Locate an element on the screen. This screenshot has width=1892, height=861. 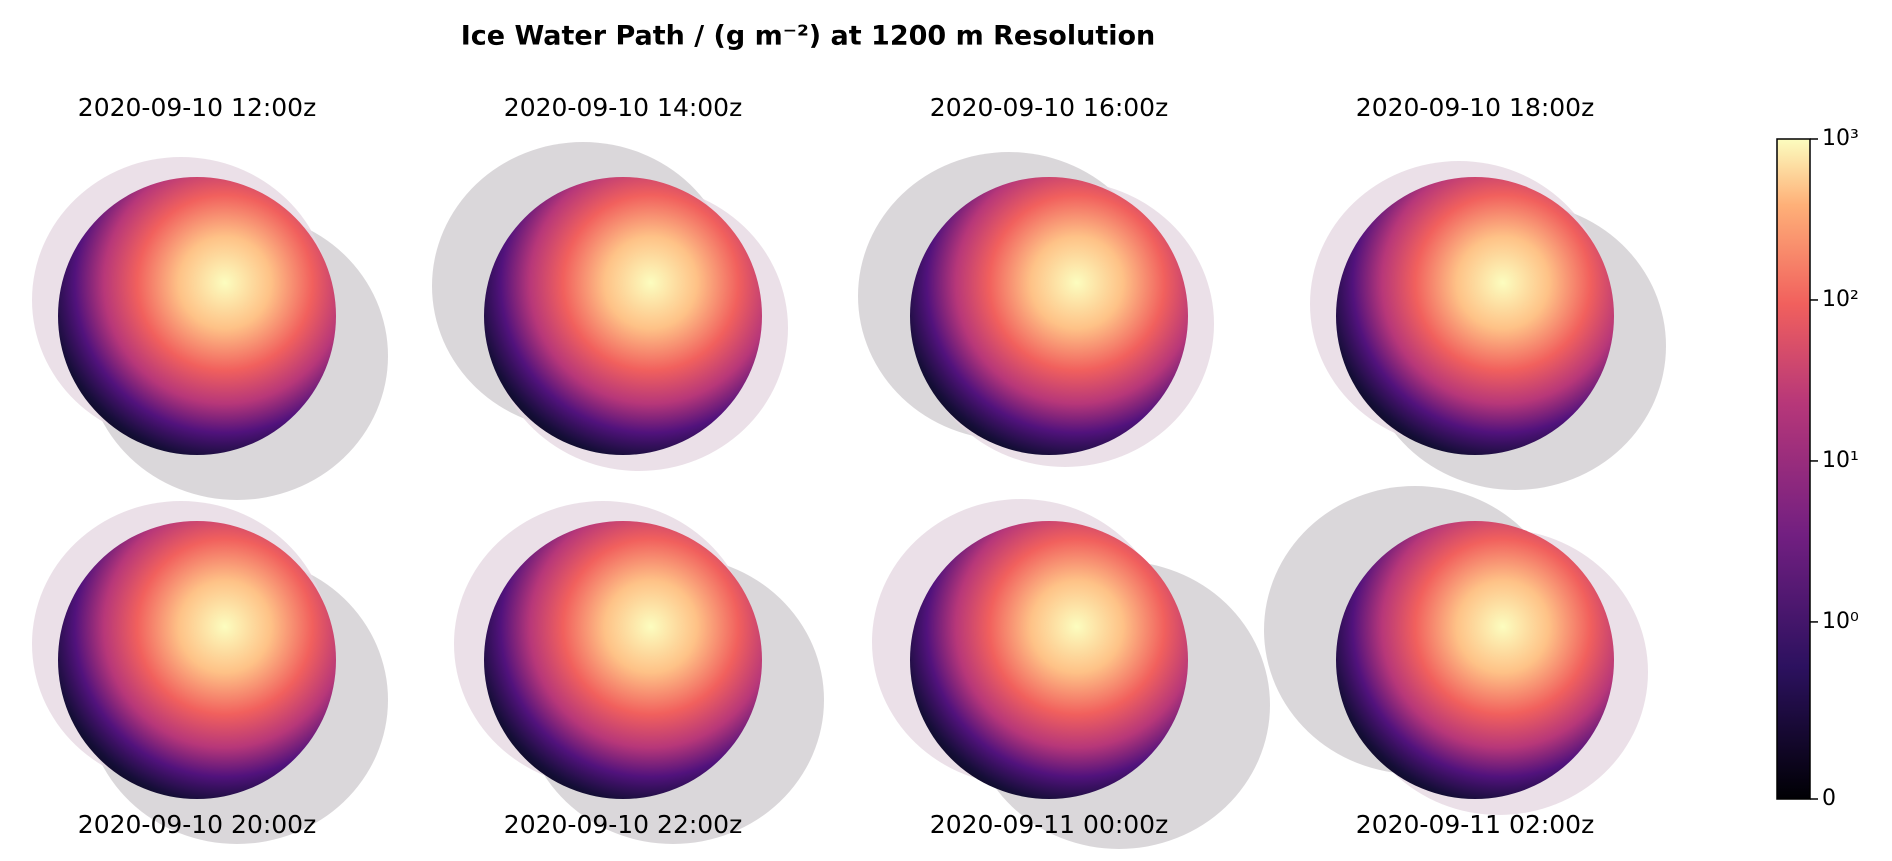
colorbar-fill is located at coordinates (1793, 469).